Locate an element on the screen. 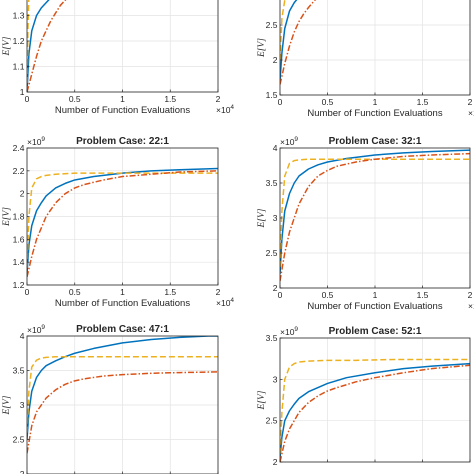 The image size is (474, 474). chart-title: Problem Case: 47:1 is located at coordinates (122, 329).